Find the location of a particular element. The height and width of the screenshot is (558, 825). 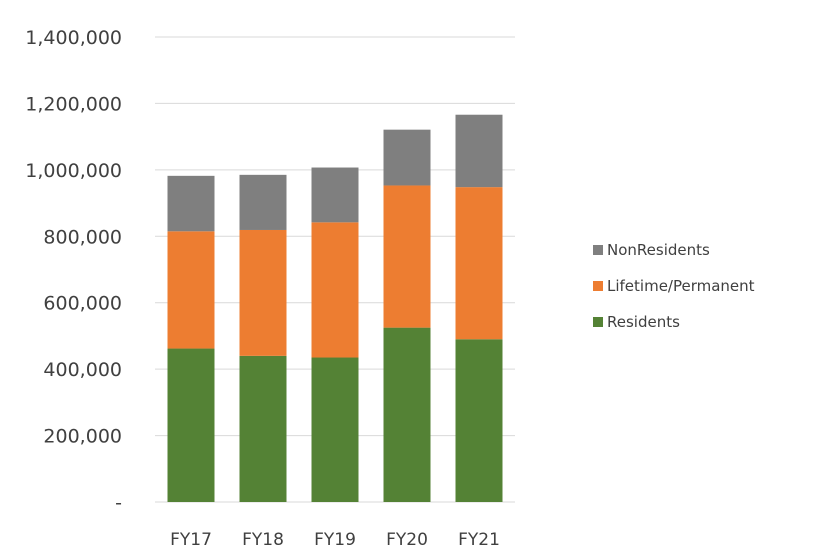

x-axis-tick-labels: FY17 FY18 FY19 FY20 FY21 is located at coordinates (335, 540).